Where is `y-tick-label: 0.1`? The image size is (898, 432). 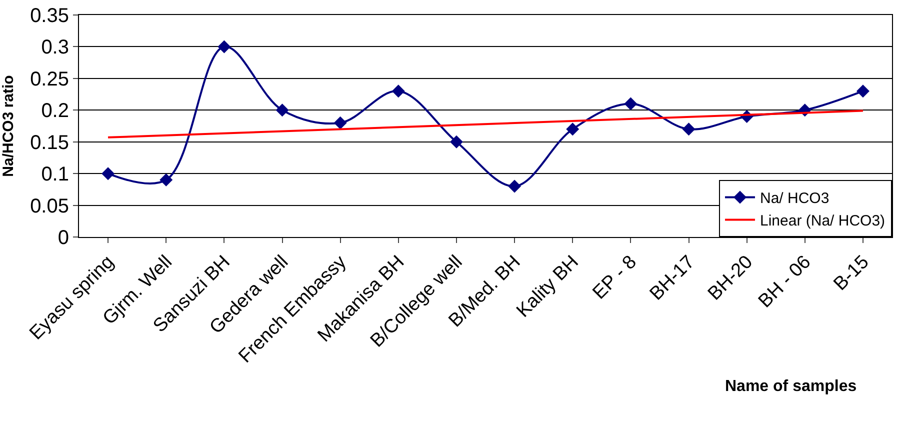
y-tick-label: 0.1 is located at coordinates (55, 175).